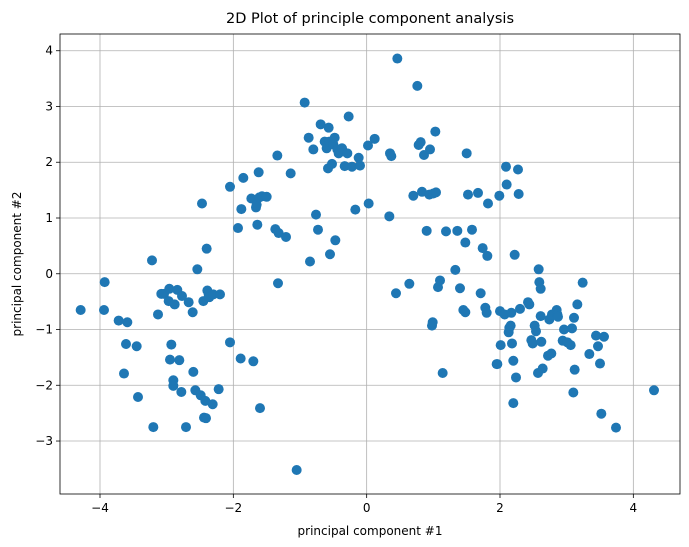 The image size is (689, 547). What do you see at coordinates (500, 508) in the screenshot?
I see `x-tick-label: 2` at bounding box center [500, 508].